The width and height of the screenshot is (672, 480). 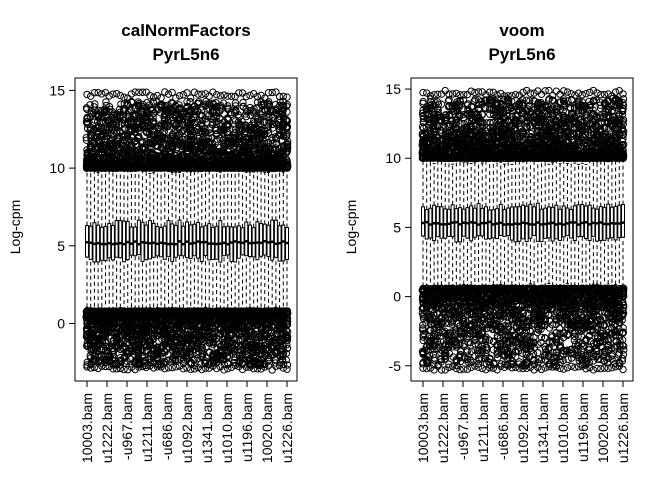 I want to click on x-tick-label: u1222.bam, so click(x=107, y=428).